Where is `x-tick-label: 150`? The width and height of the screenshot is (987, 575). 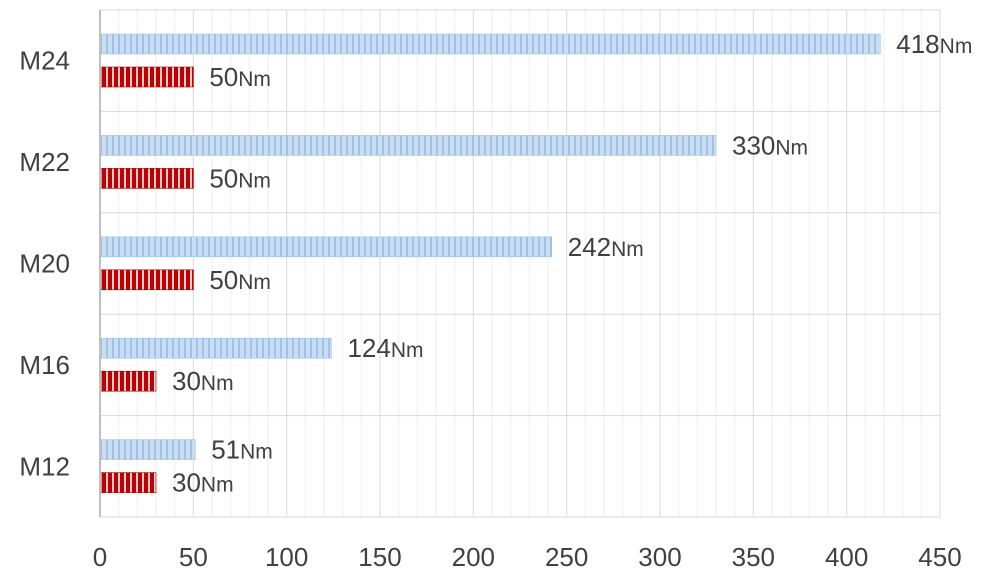
x-tick-label: 150 is located at coordinates (379, 557).